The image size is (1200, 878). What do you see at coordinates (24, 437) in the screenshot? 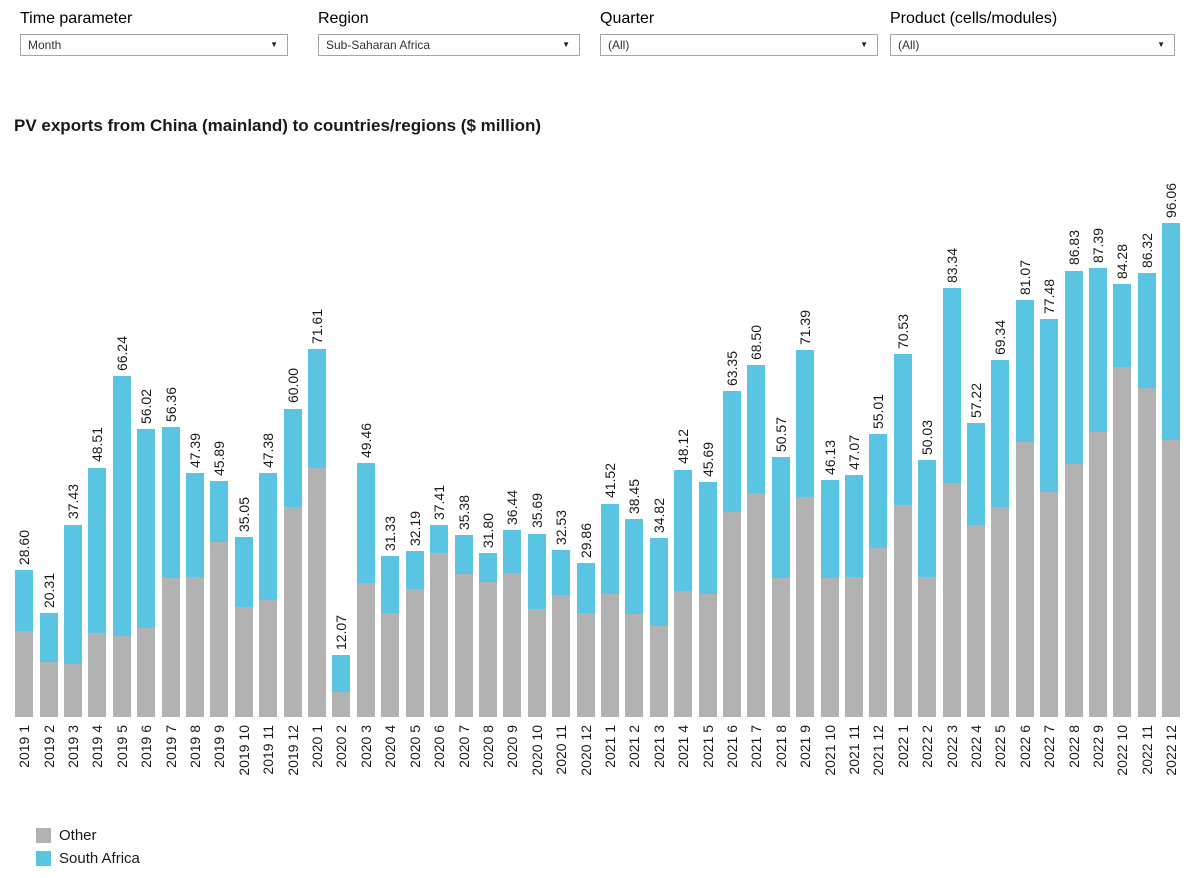
I see `bar-column: 28.60` at bounding box center [24, 437].